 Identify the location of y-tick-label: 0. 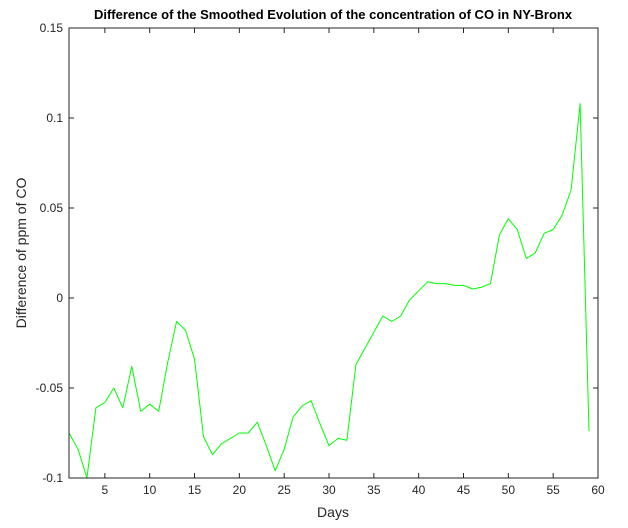
(59, 298).